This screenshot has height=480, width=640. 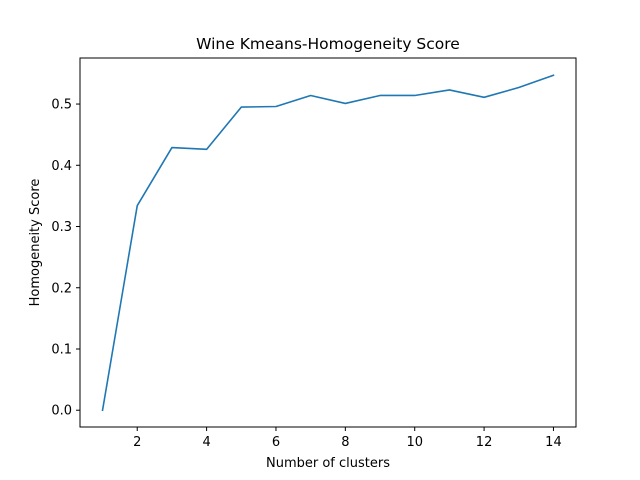 I want to click on chart-title: Wine Kmeans-Homogeneity Score, so click(x=328, y=44).